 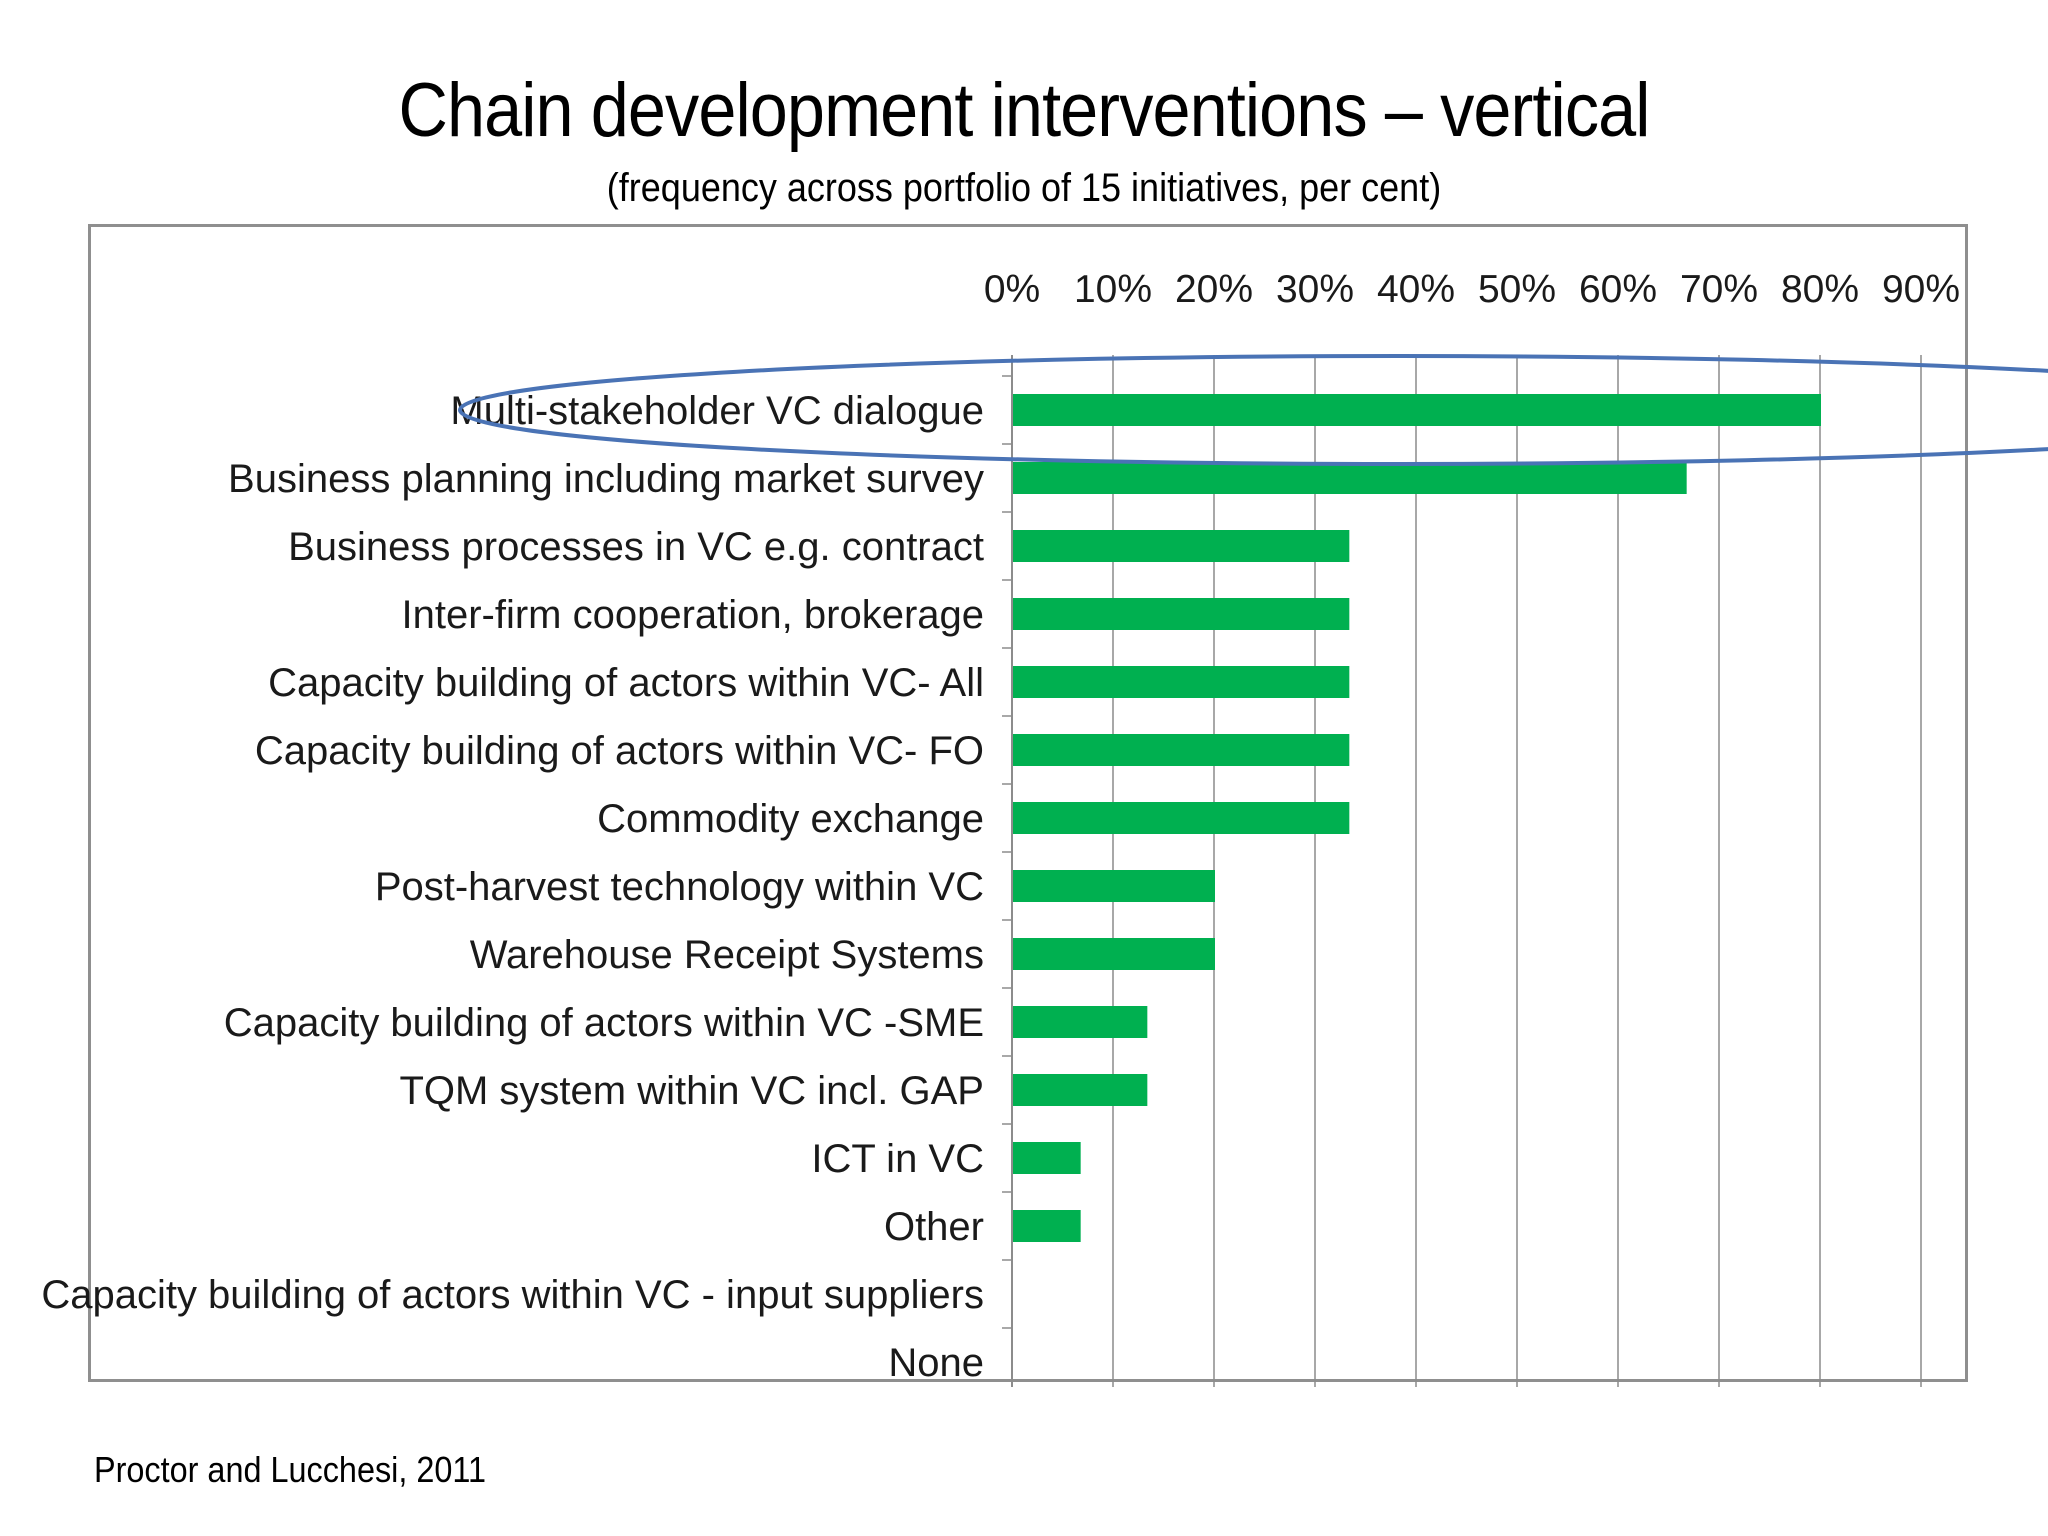 I want to click on category-label: Multi-stakeholder VC dialogue, so click(x=717, y=411).